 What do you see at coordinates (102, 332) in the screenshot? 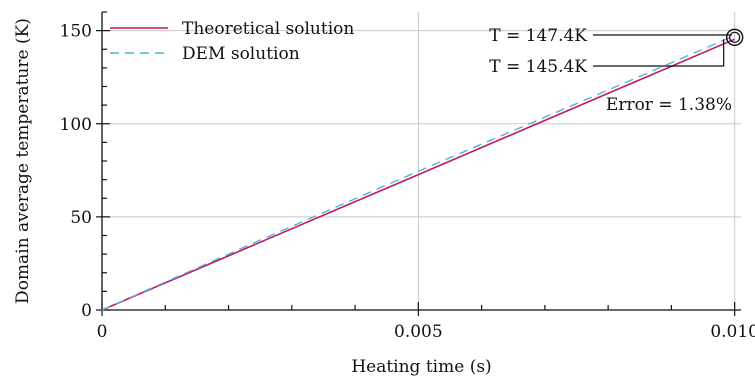
I see `x-tick-label-0: 0` at bounding box center [102, 332].